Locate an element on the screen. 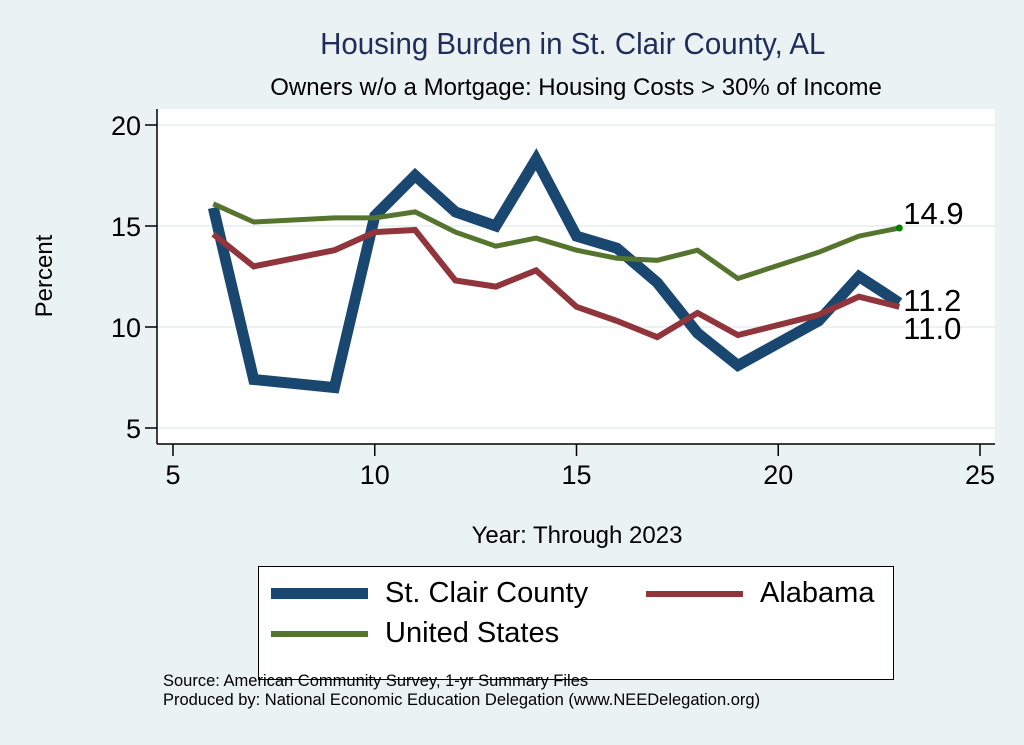 This screenshot has height=745, width=1024. legend-item-united-states: United States is located at coordinates (415, 633).